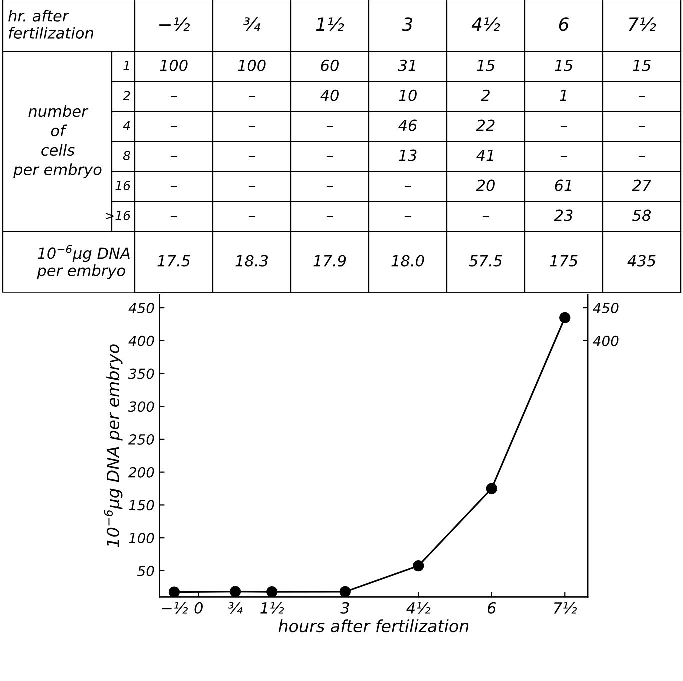  I want to click on data-label: 18.0, so click(408, 261).